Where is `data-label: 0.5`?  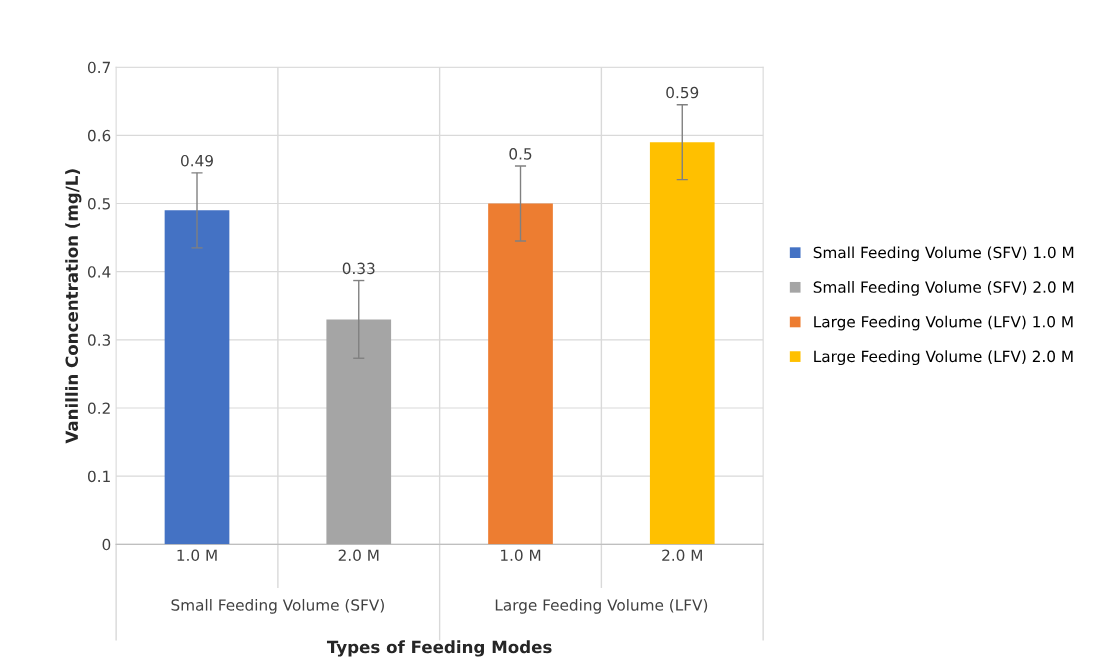 data-label: 0.5 is located at coordinates (520, 154).